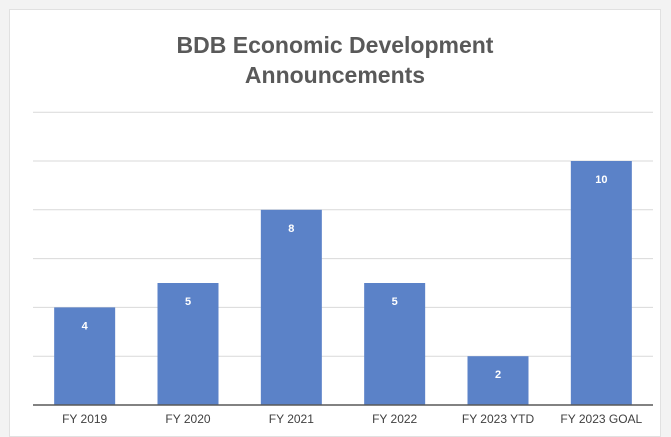 This screenshot has height=437, width=671. What do you see at coordinates (394, 419) in the screenshot?
I see `x-tick-label: FY 2022` at bounding box center [394, 419].